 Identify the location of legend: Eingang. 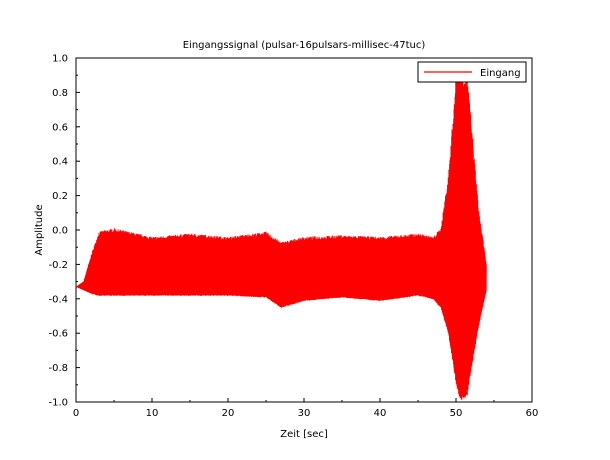
(472, 72).